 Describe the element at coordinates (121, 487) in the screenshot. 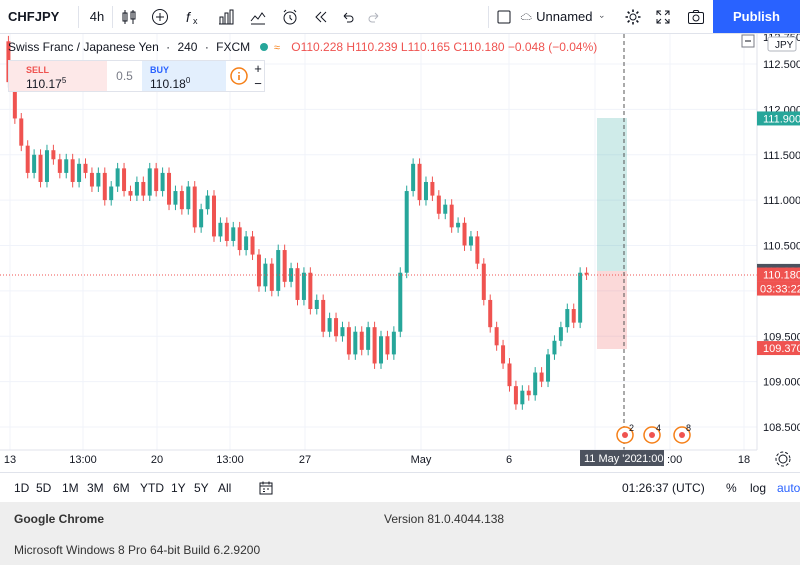

I see `range-button-6m: 6M` at that location.